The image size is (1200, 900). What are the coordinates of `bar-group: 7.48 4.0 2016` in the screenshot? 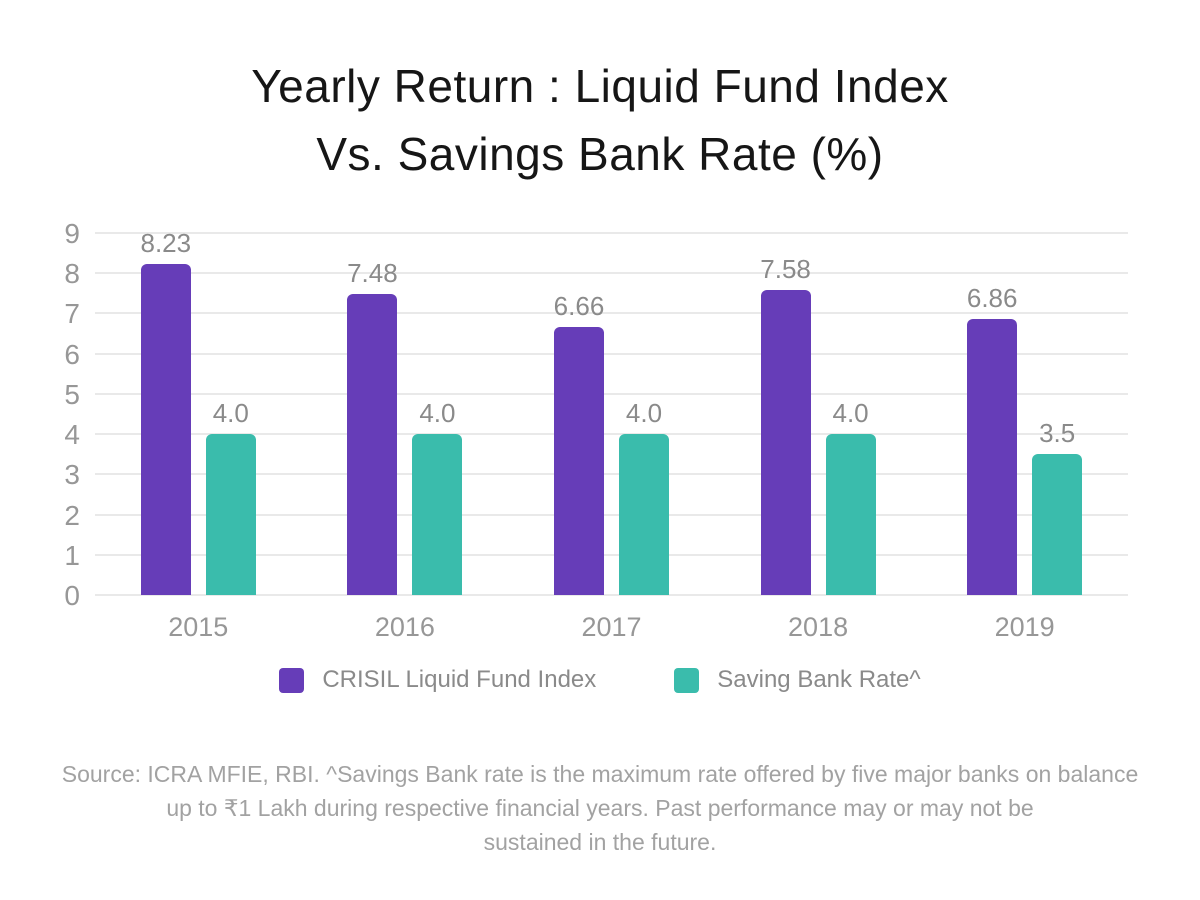 It's located at (405, 437).